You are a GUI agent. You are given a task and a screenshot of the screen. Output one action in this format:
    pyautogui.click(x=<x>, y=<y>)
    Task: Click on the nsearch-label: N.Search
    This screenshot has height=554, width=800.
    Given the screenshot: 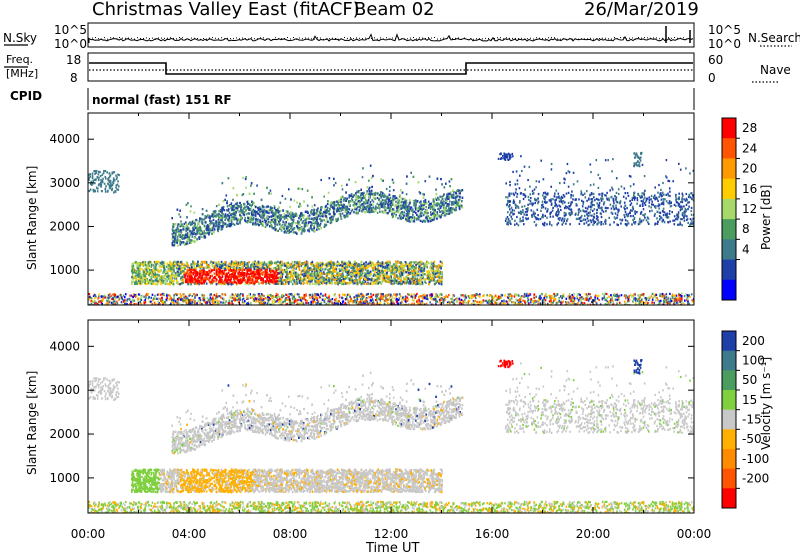 What is the action you would take?
    pyautogui.click(x=774, y=38)
    